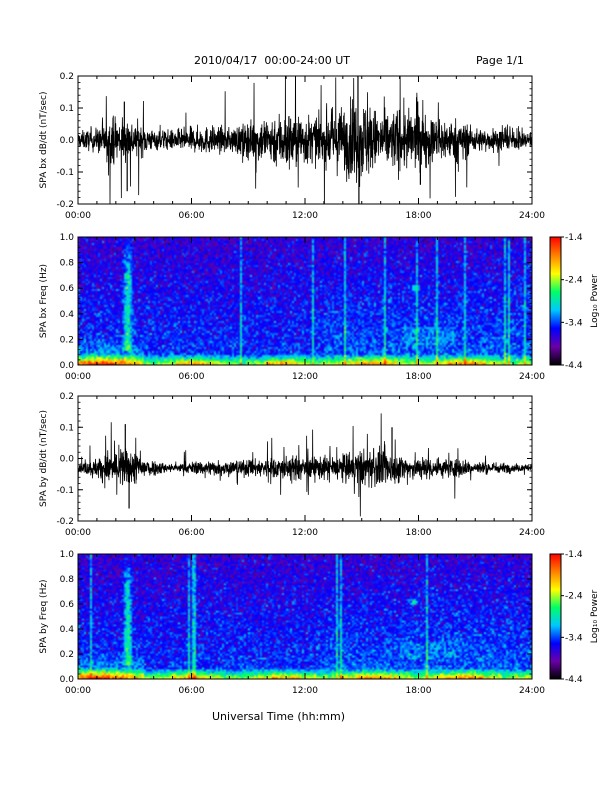 This screenshot has width=612, height=792. Describe the element at coordinates (278, 716) in the screenshot. I see `x-axis-title: Universal Time (hh:mm)` at that location.